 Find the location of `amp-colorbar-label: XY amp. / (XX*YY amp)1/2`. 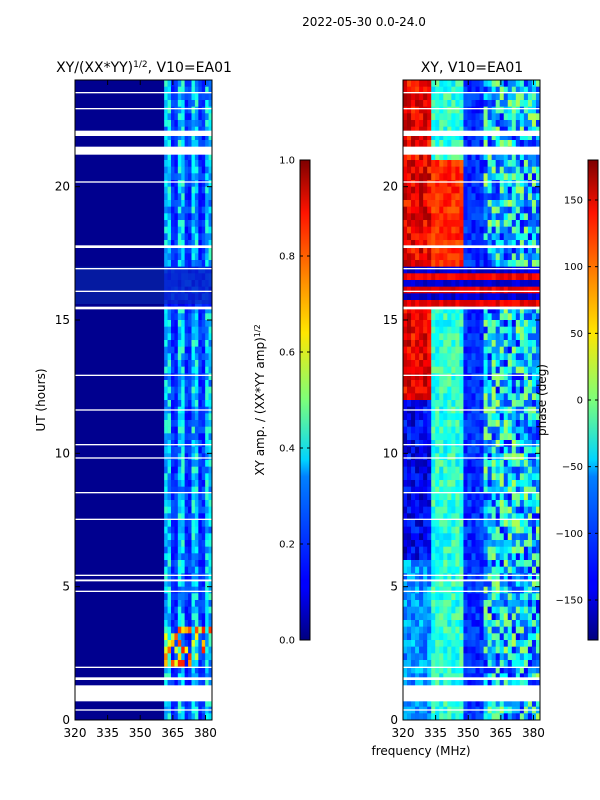

amp-colorbar-label: XY amp. / (XX*YY amp)1/2 is located at coordinates (260, 399).